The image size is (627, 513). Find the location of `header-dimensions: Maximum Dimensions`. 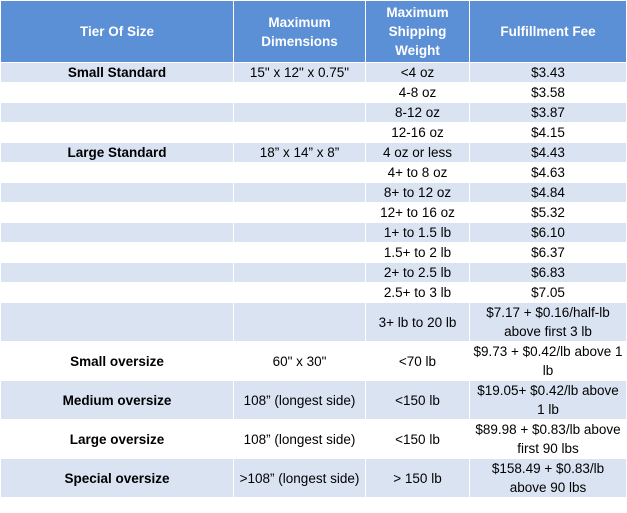

header-dimensions: Maximum Dimensions is located at coordinates (299, 31).